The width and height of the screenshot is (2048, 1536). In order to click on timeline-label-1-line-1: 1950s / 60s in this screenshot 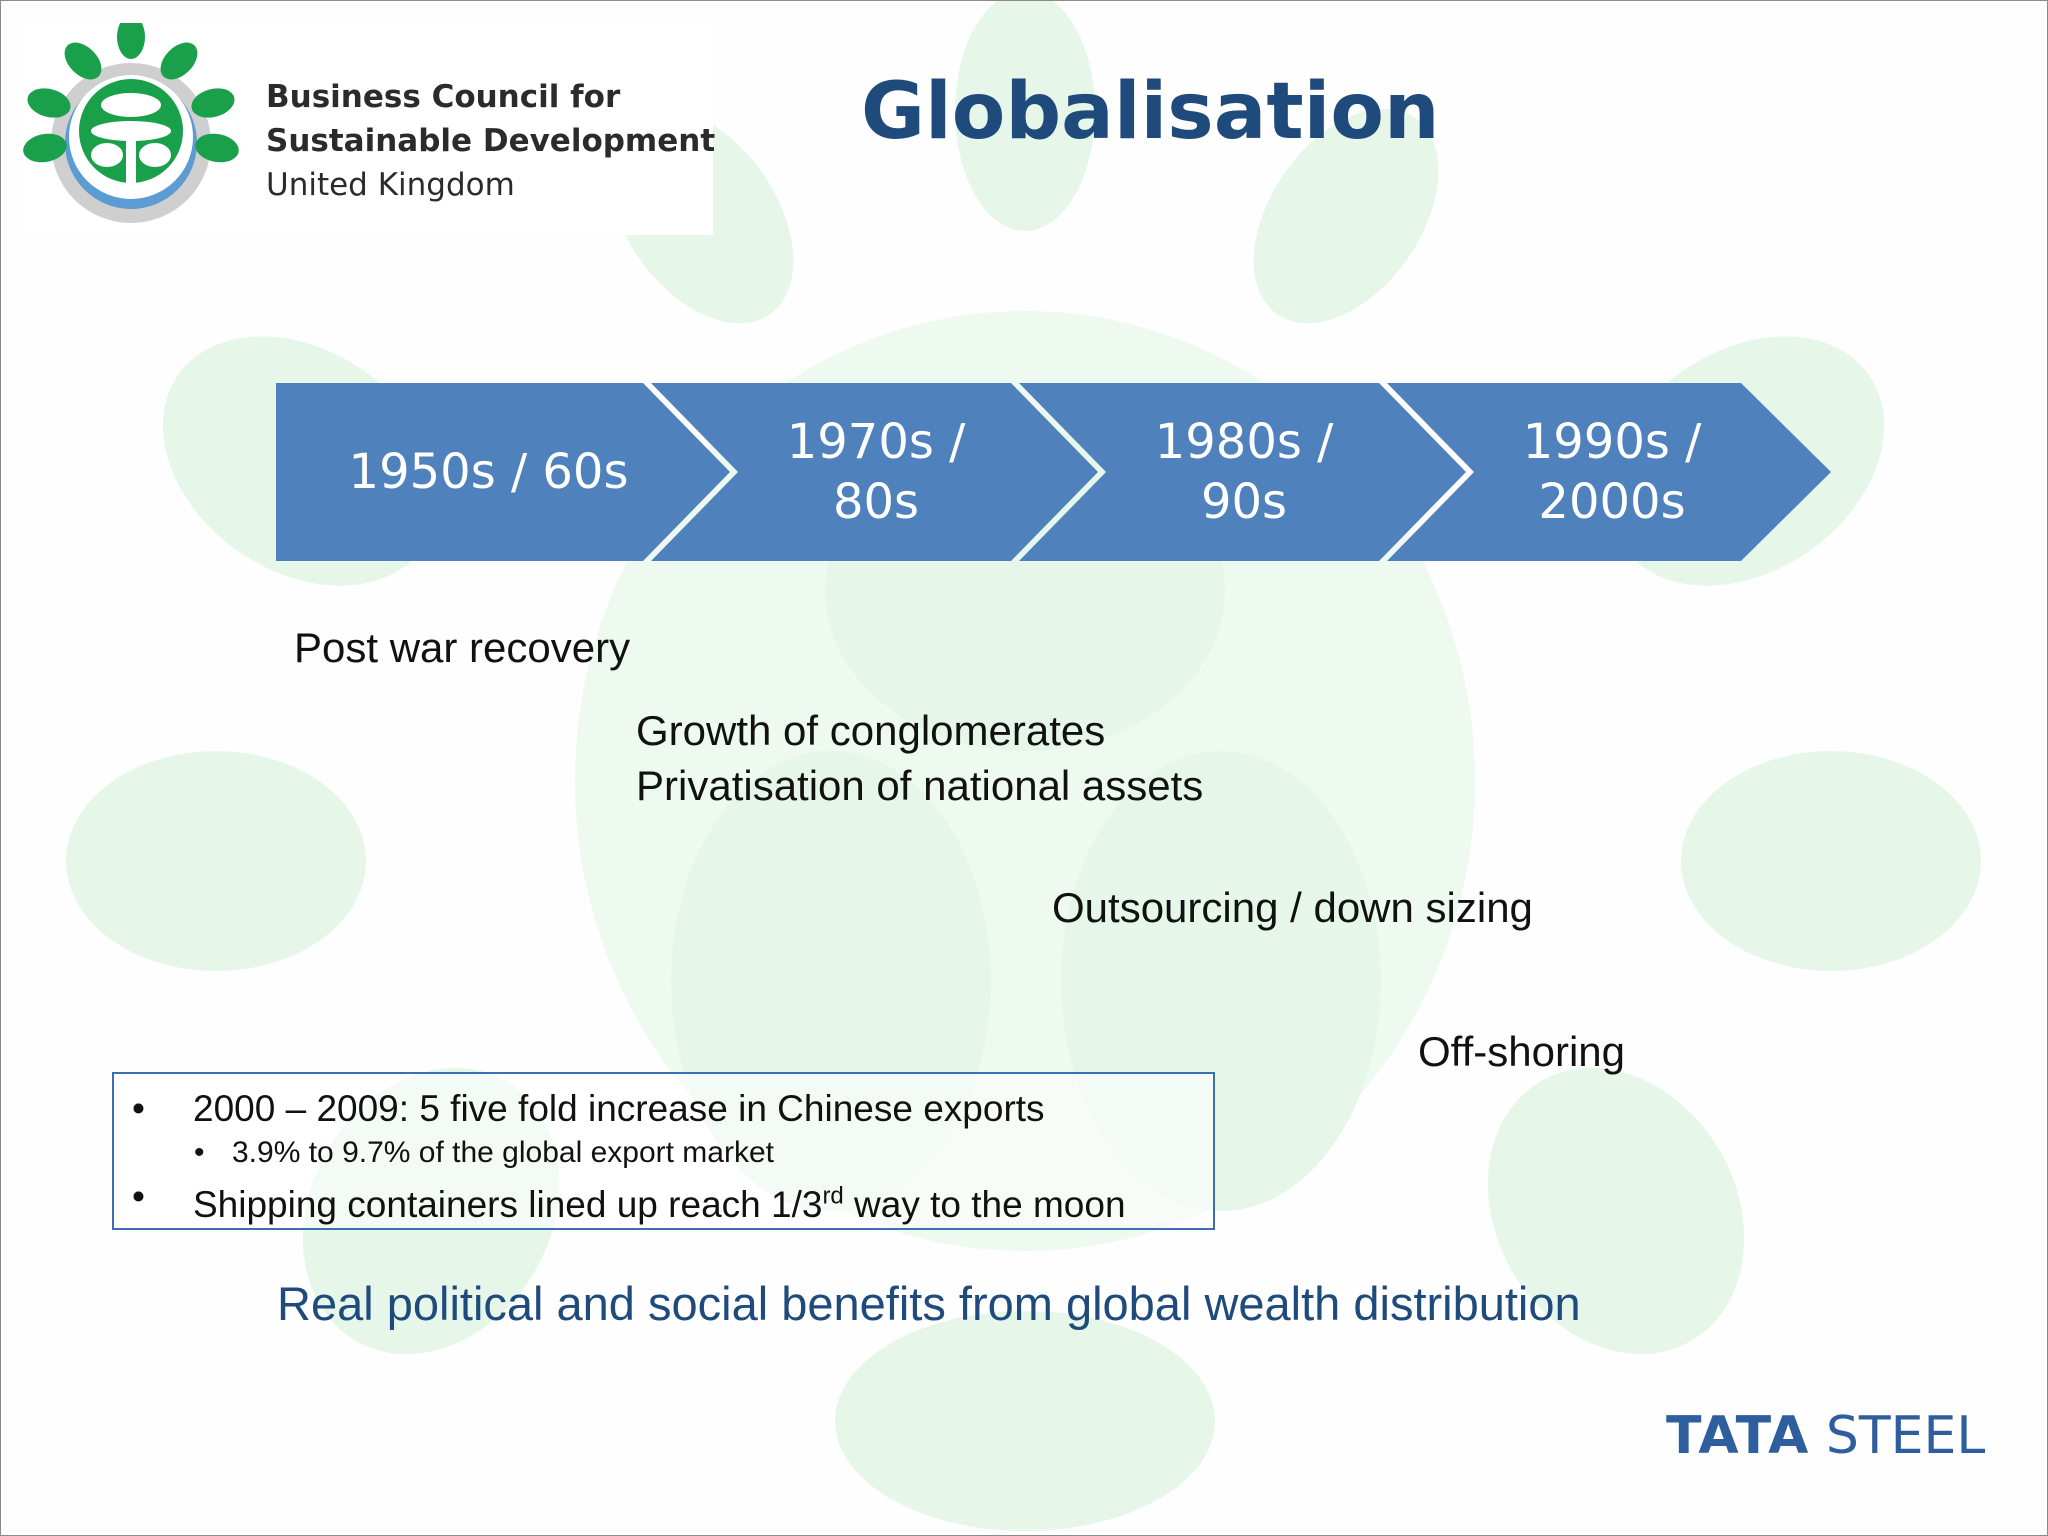, I will do `click(488, 472)`.